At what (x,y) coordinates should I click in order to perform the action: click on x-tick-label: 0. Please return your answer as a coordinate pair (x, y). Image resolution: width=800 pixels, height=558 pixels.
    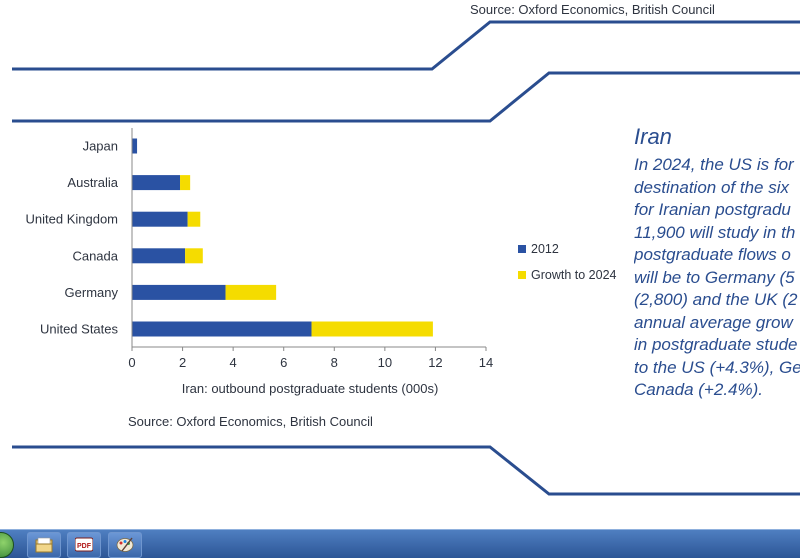
    Looking at the image, I should click on (131, 362).